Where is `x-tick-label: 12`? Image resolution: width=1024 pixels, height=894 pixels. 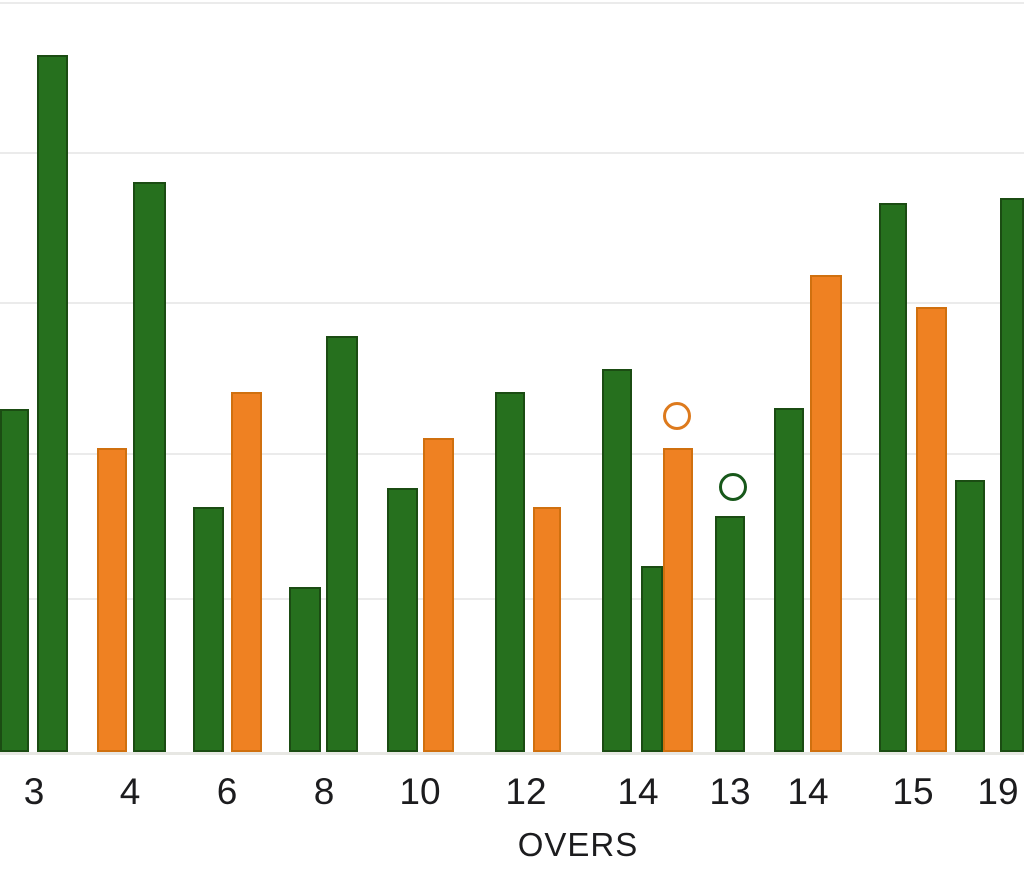
x-tick-label: 12 is located at coordinates (526, 791).